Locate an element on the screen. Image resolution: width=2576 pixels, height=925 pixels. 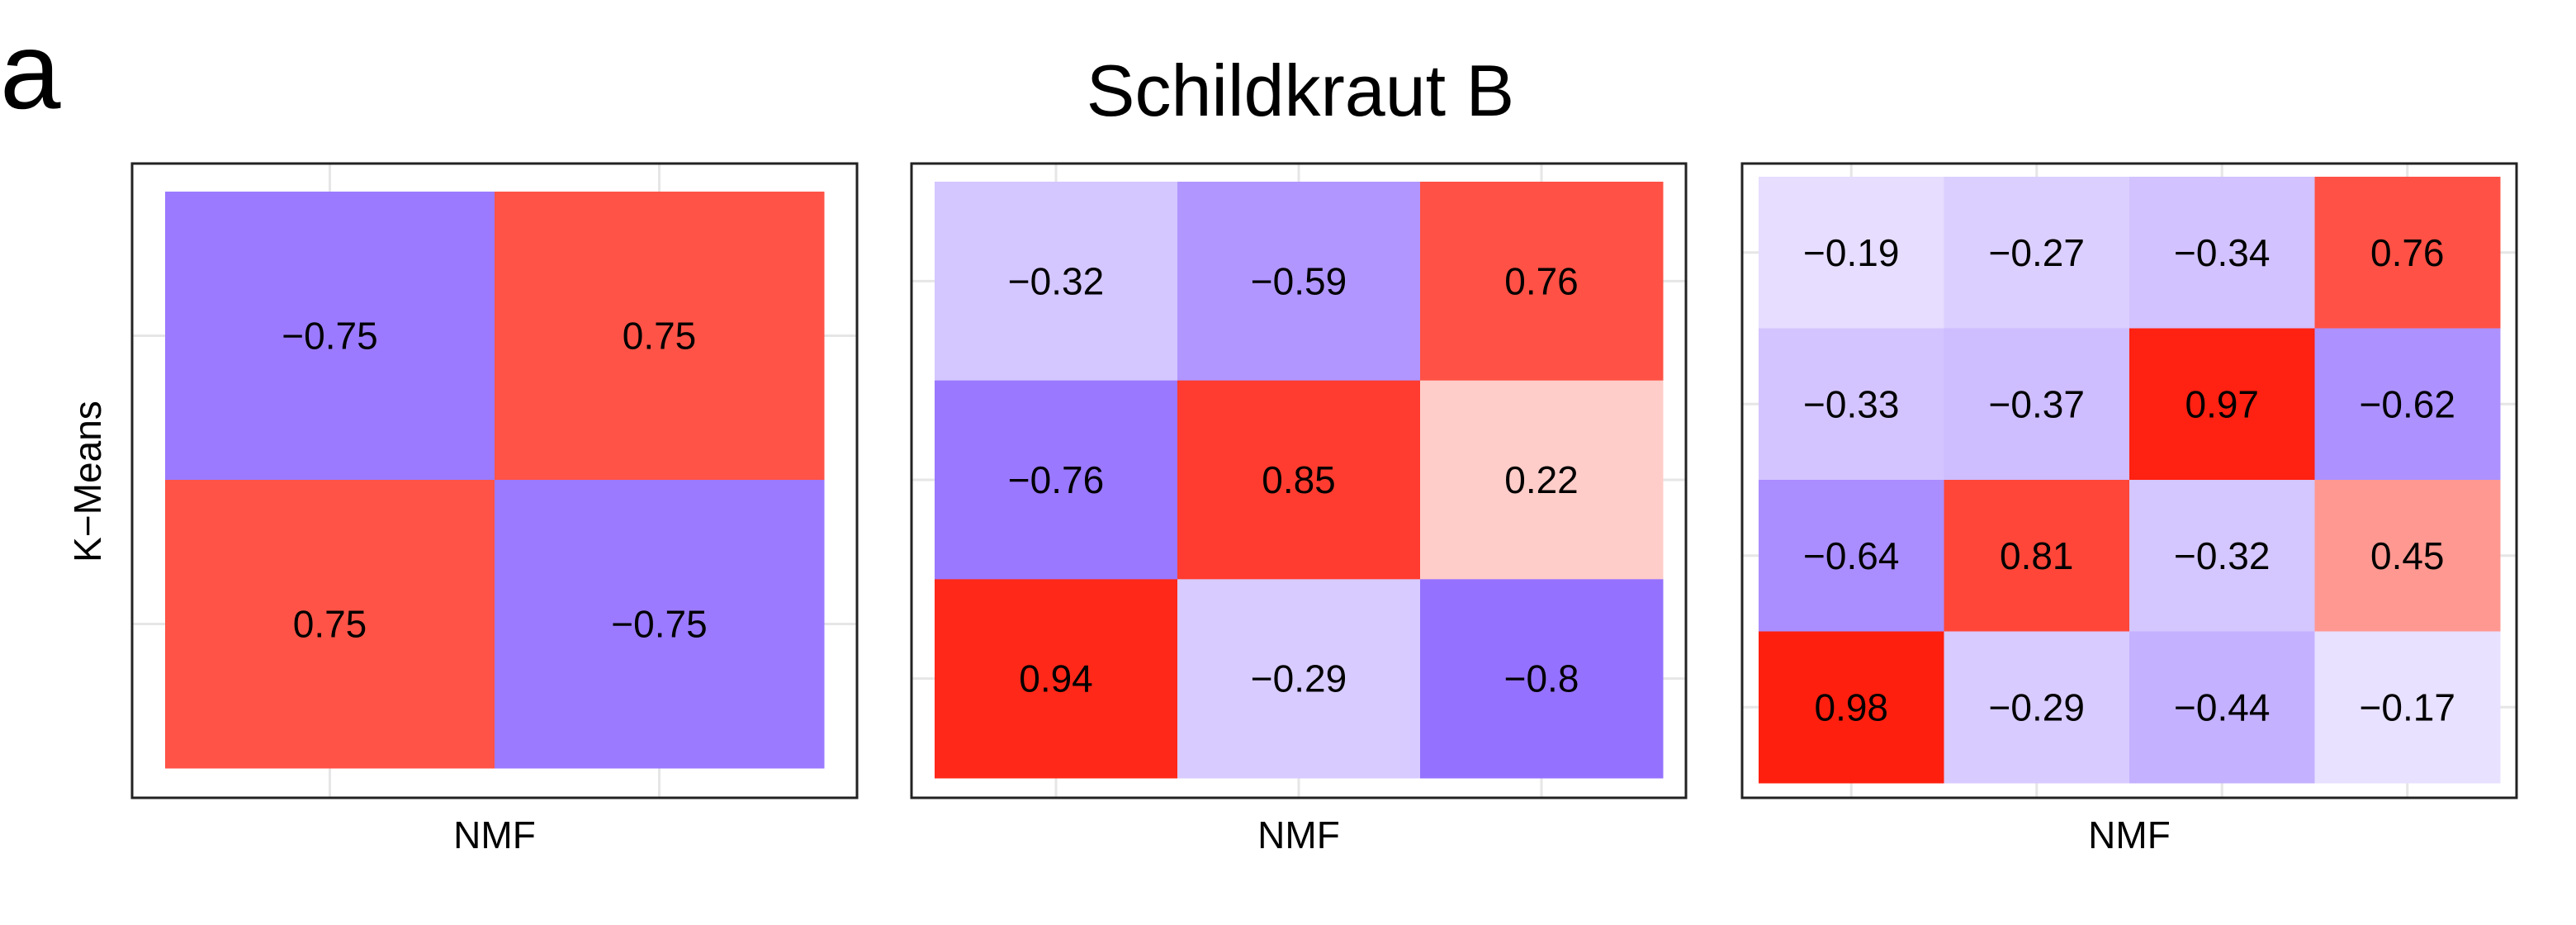
chart-title: Schildkraut B is located at coordinates (1300, 90).